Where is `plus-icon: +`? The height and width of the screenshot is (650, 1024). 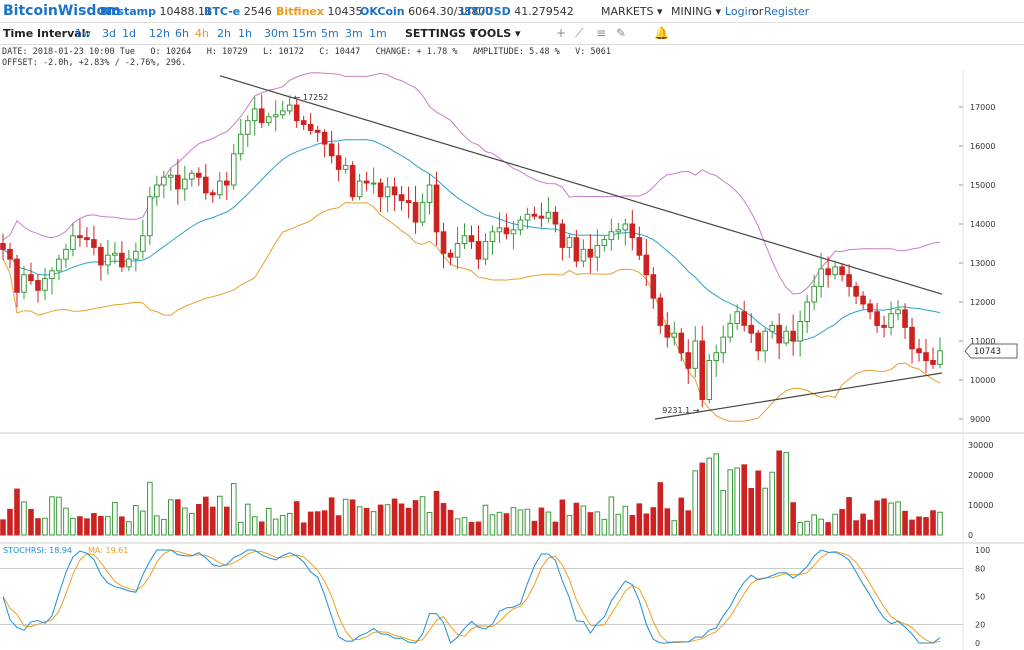 plus-icon: + is located at coordinates (561, 33).